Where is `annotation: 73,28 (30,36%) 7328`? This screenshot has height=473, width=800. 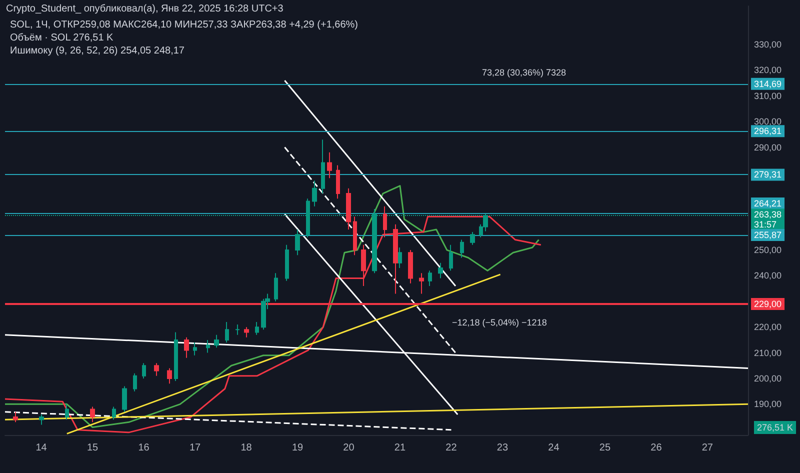
annotation: 73,28 (30,36%) 7328 is located at coordinates (524, 73).